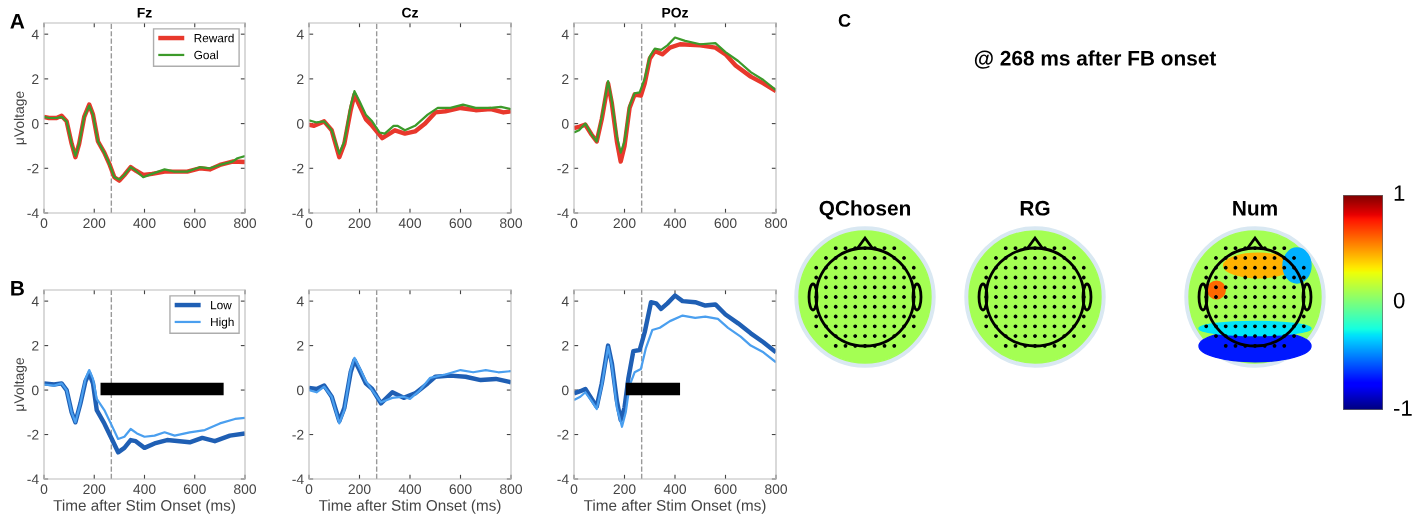 The image size is (1415, 516). Describe the element at coordinates (206, 55) in the screenshot. I see `legend-label: Goal` at that location.